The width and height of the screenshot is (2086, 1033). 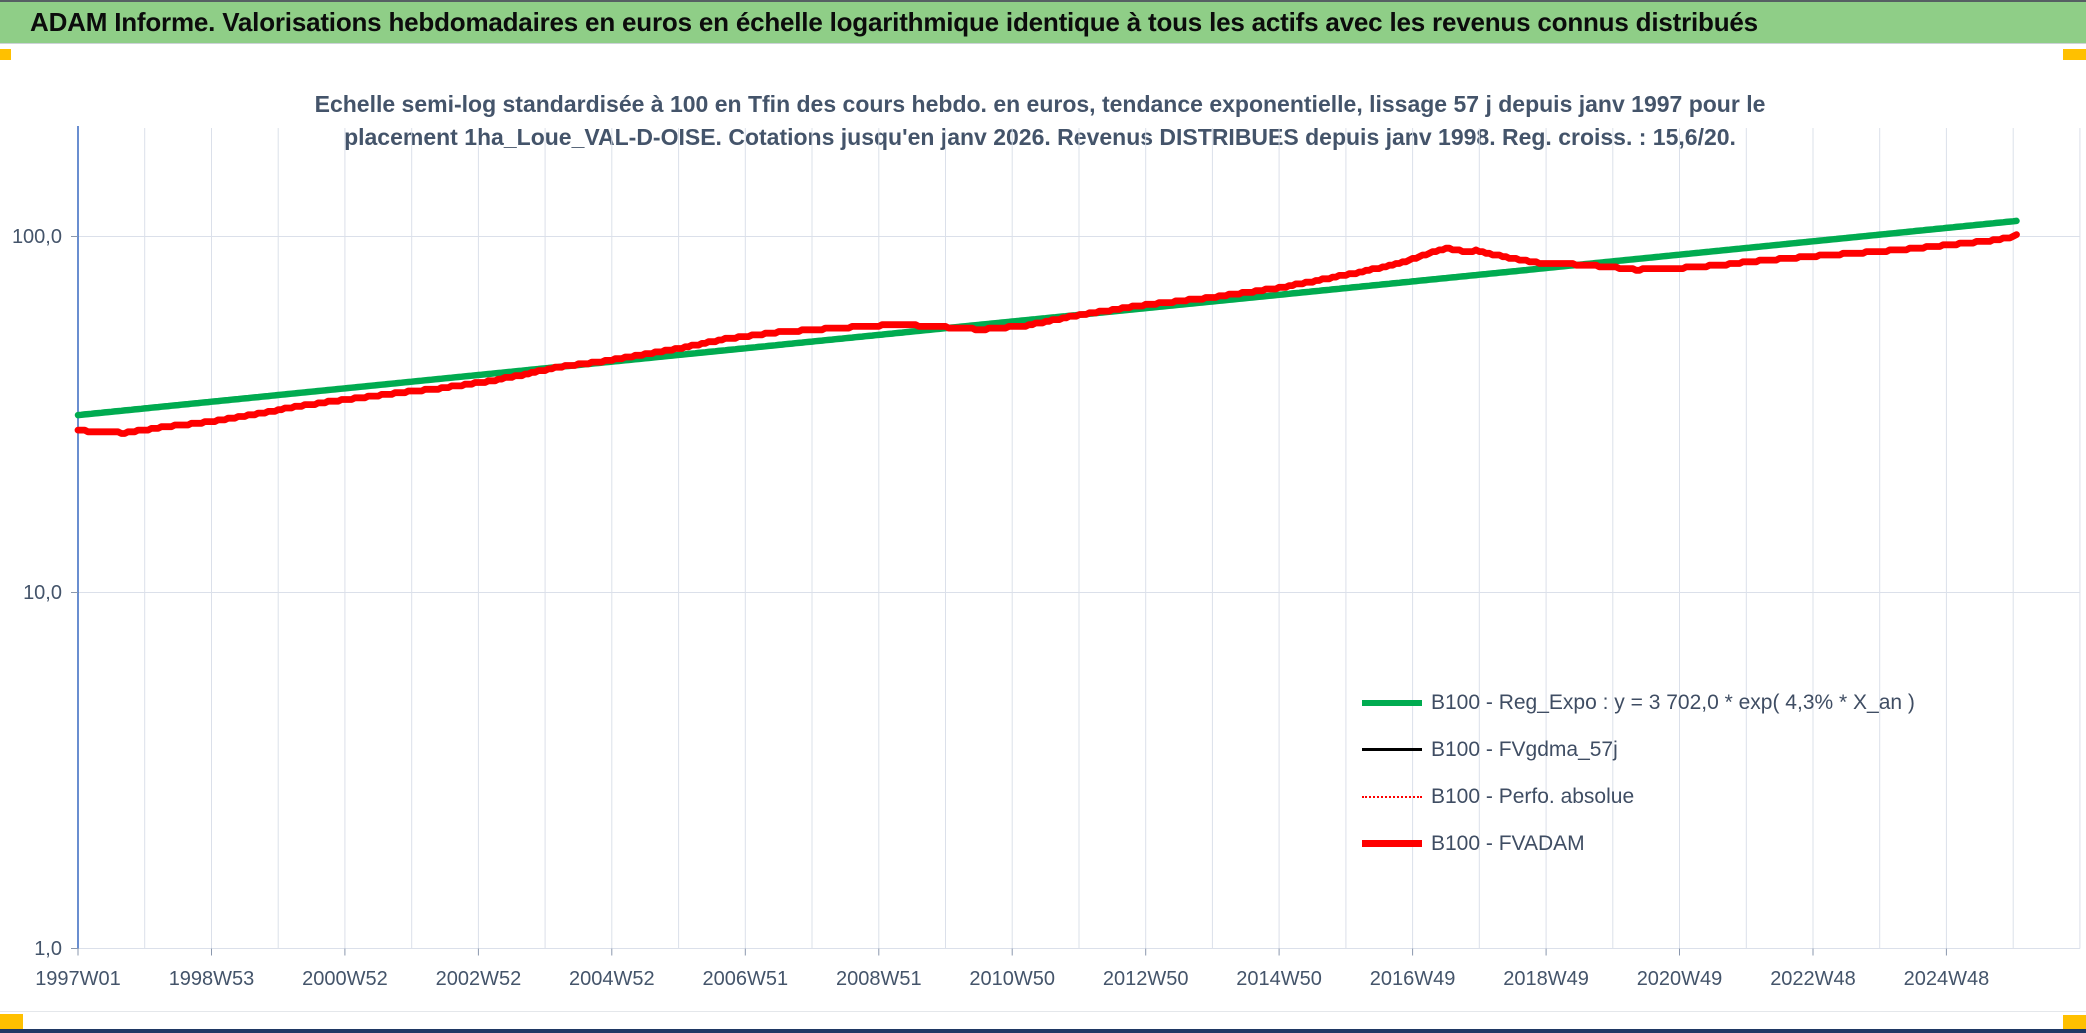 I want to click on y-axis-tick-label-10: 10,0, so click(x=42, y=593).